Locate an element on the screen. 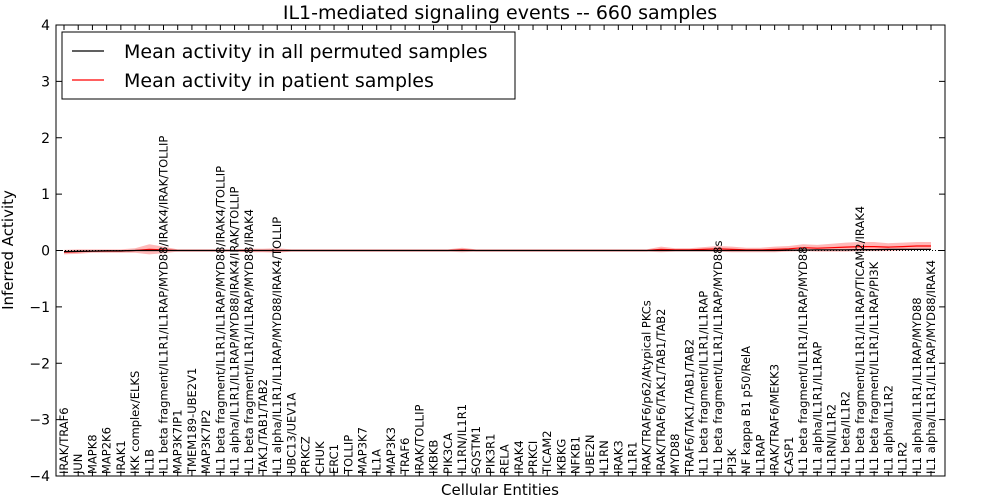 Image resolution: width=1000 pixels, height=500 pixels. x-tick-label: IRAK/TRAF6/TAK1/TAB1/TAB2 is located at coordinates (661, 391).